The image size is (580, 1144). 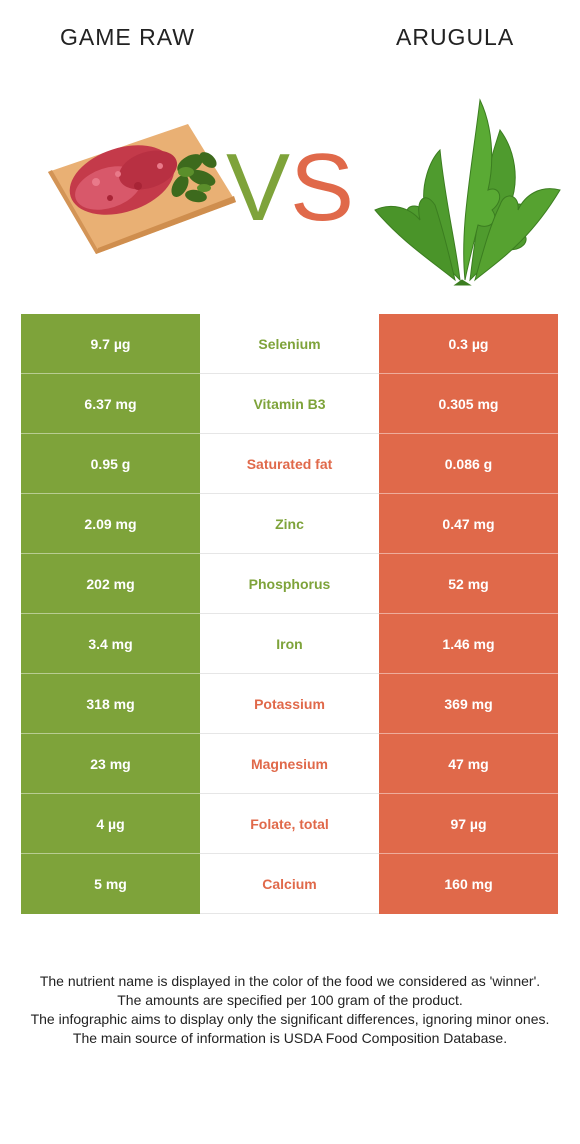 What do you see at coordinates (110, 644) in the screenshot?
I see `left-value: 3.4 mg` at bounding box center [110, 644].